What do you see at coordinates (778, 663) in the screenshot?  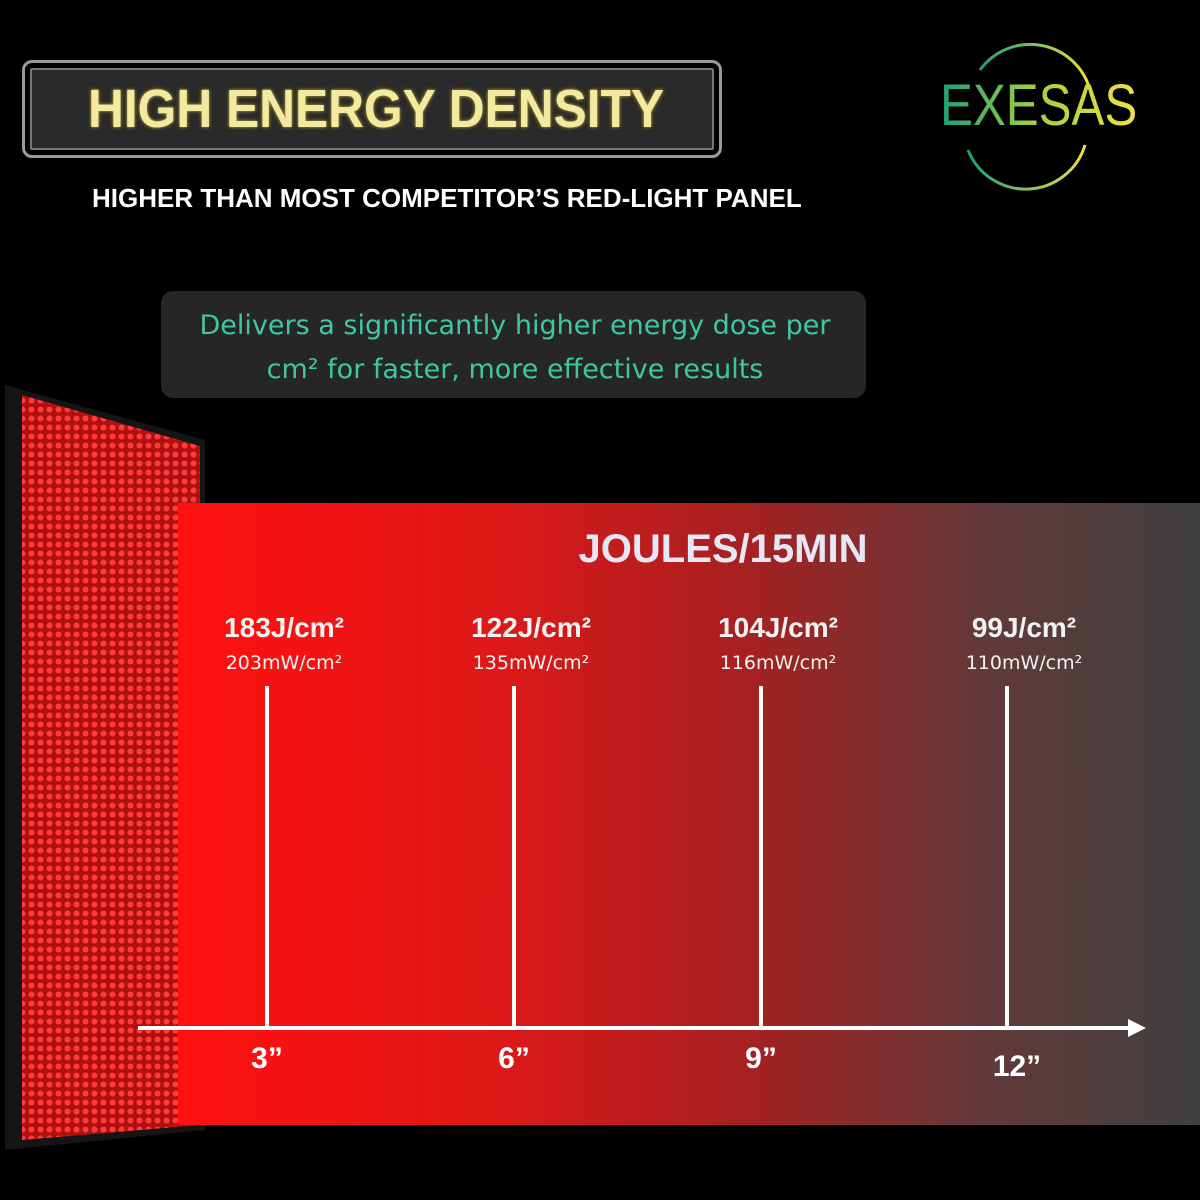 I see `power-label: 116mW/cm²` at bounding box center [778, 663].